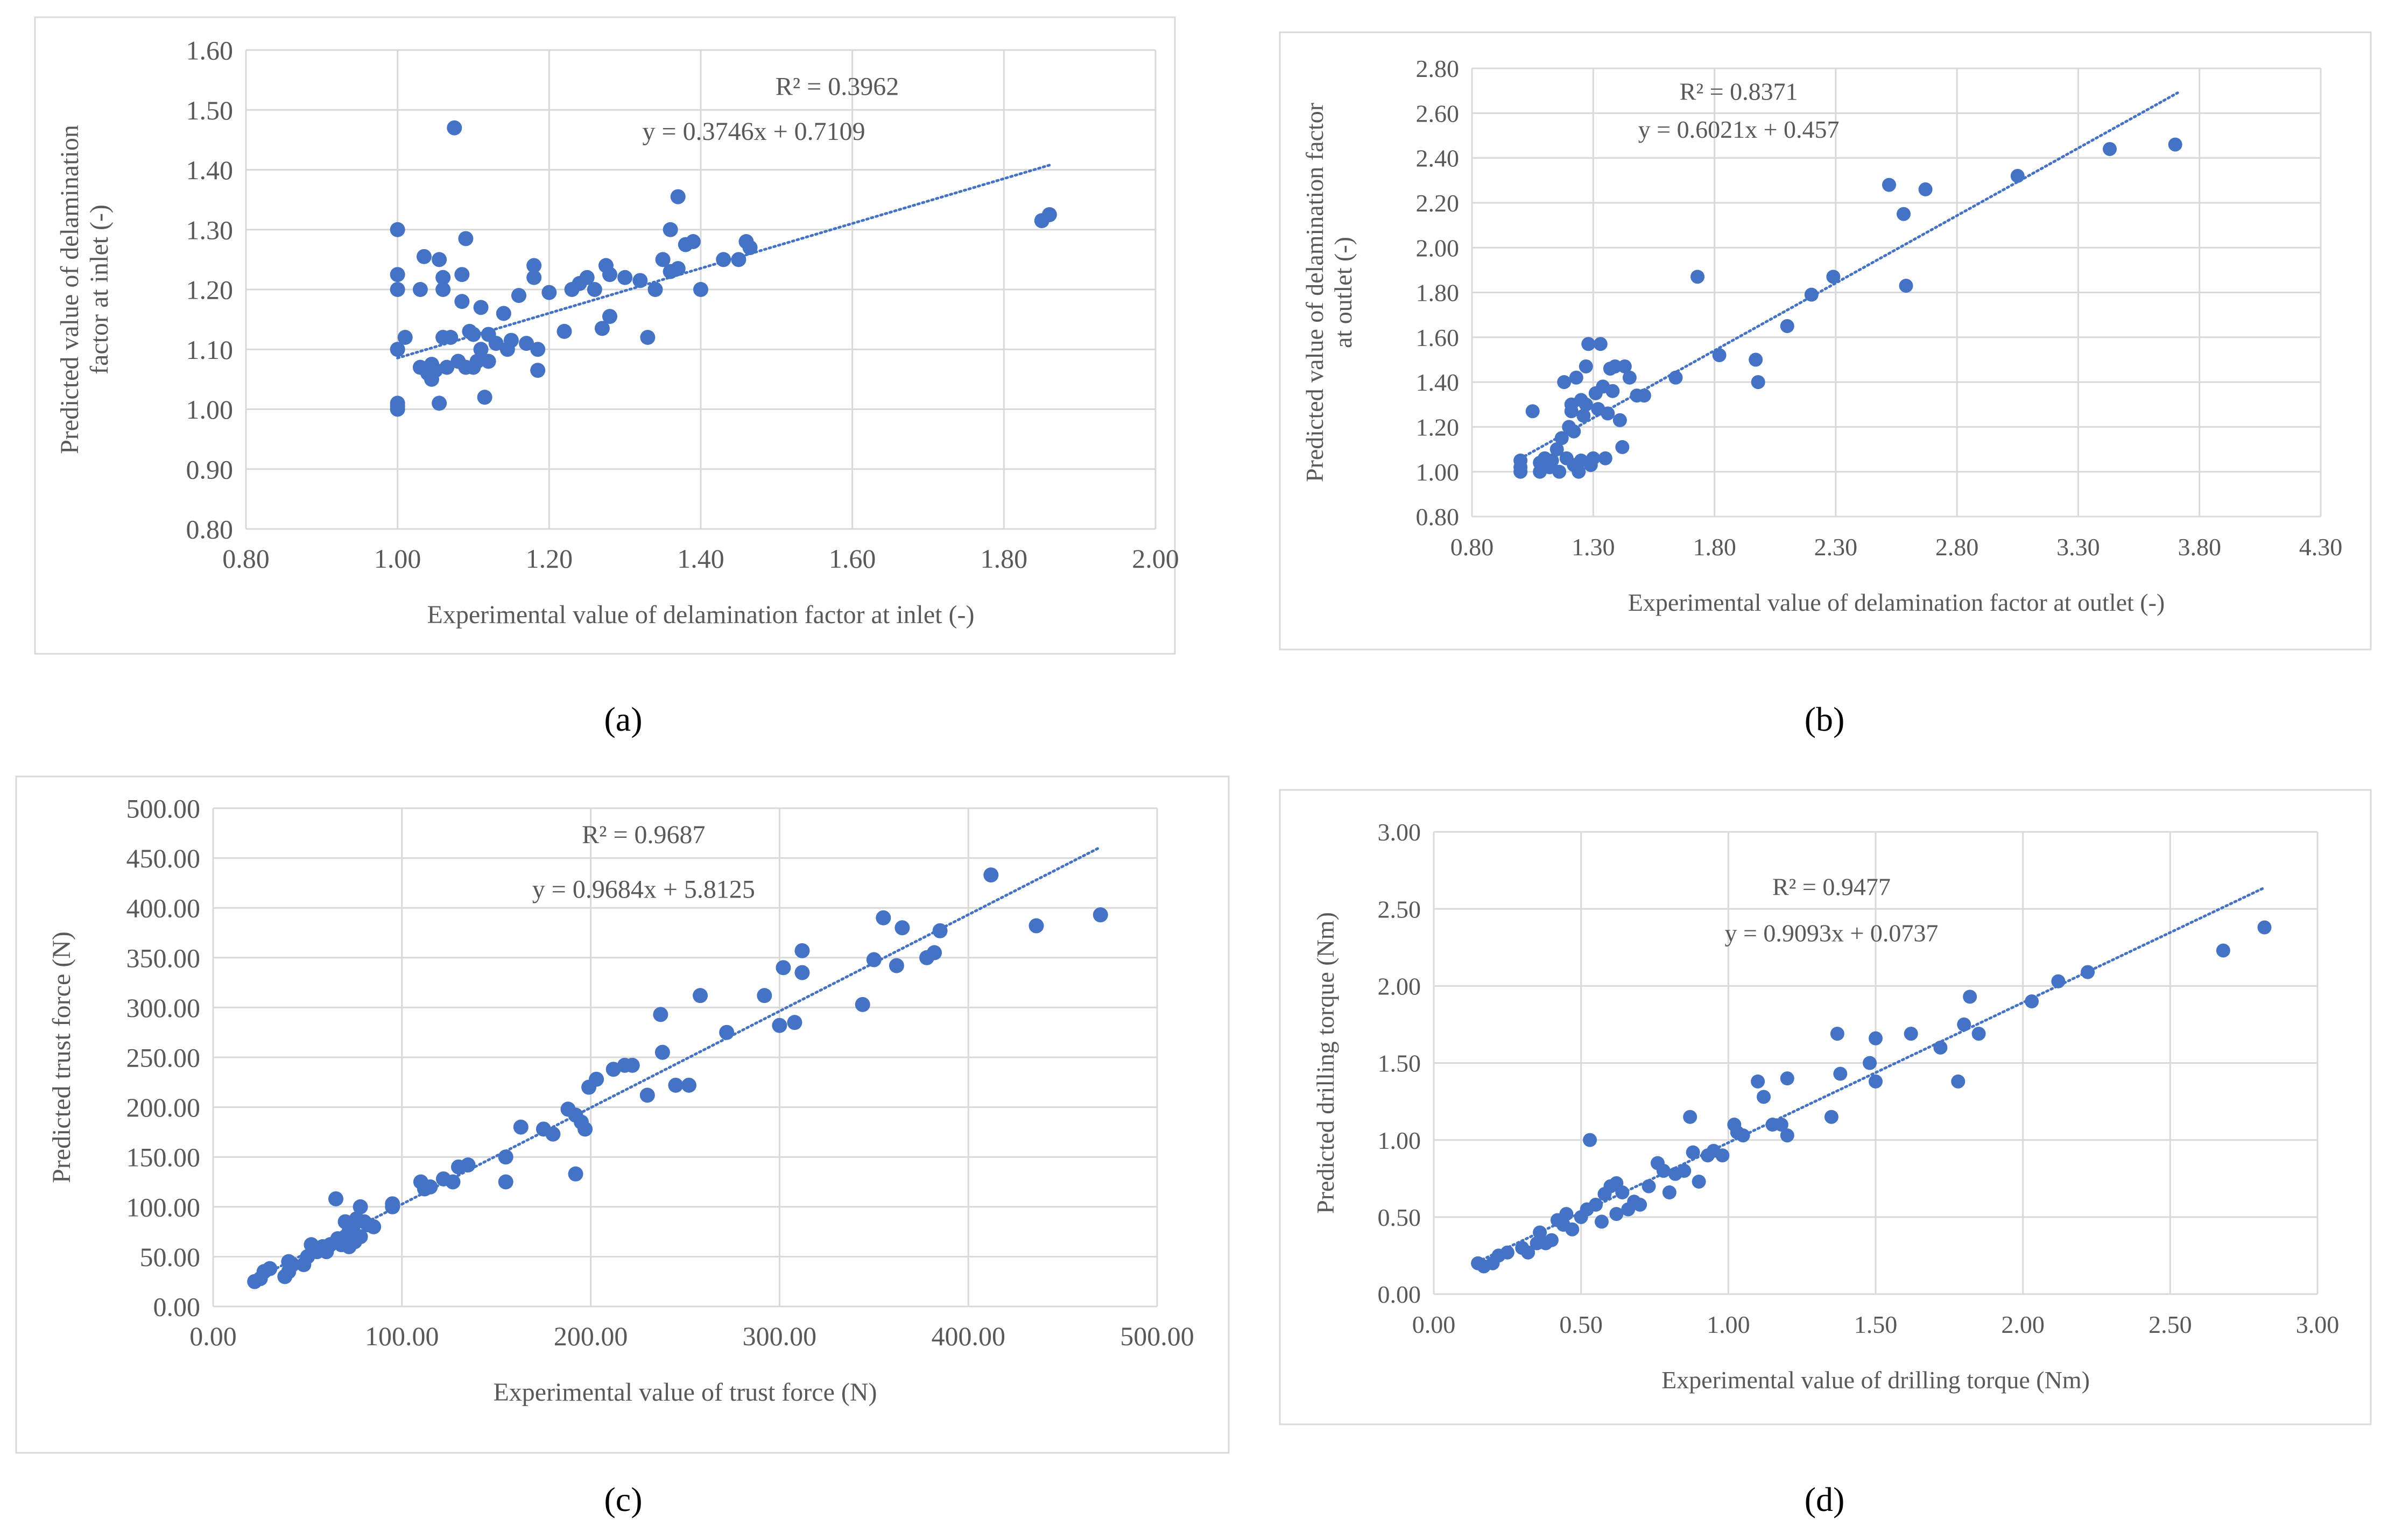  Describe the element at coordinates (1438, 158) in the screenshot. I see `y-tick-label: 2.40` at that location.